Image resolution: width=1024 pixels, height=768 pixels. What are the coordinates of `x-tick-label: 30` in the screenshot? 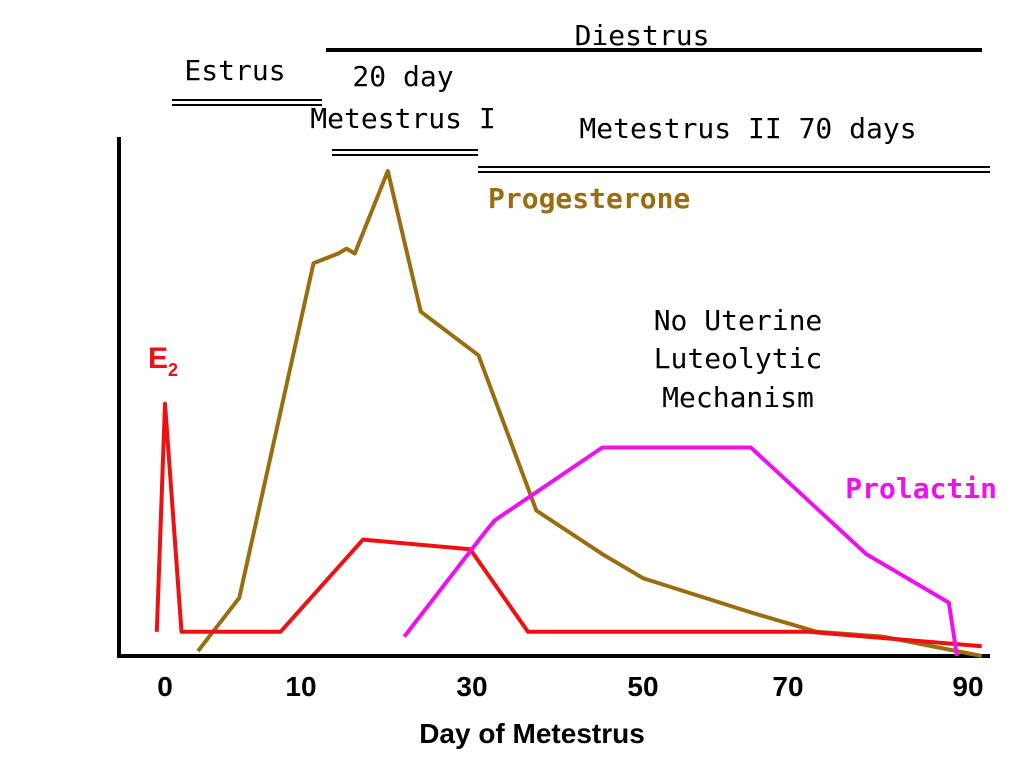 It's located at (471, 686).